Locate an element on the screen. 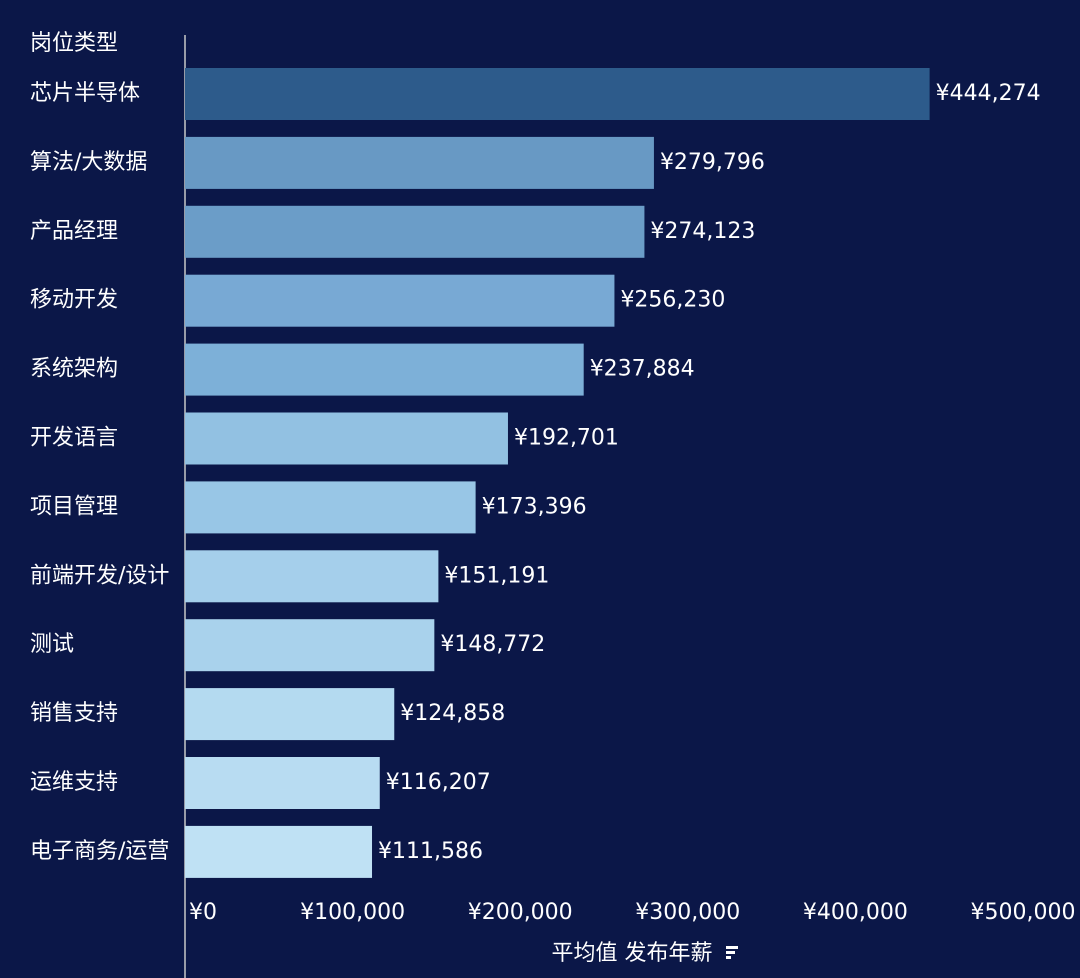 This screenshot has height=978, width=1080. y-tick-label: 算法/大数据 is located at coordinates (88, 162).